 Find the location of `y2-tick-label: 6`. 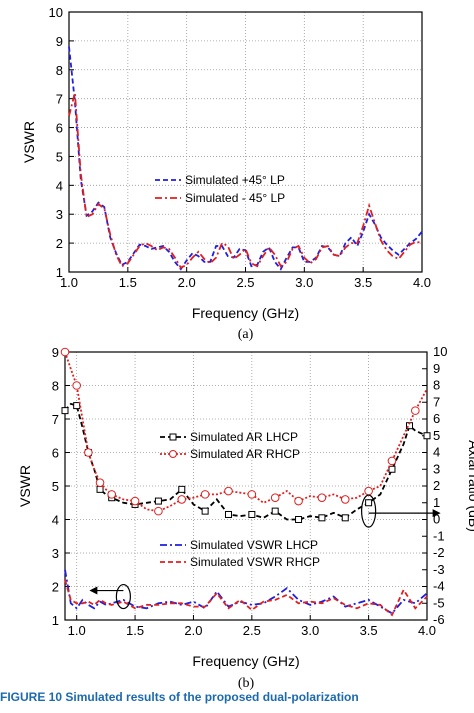

y2-tick-label: 6 is located at coordinates (436, 418).